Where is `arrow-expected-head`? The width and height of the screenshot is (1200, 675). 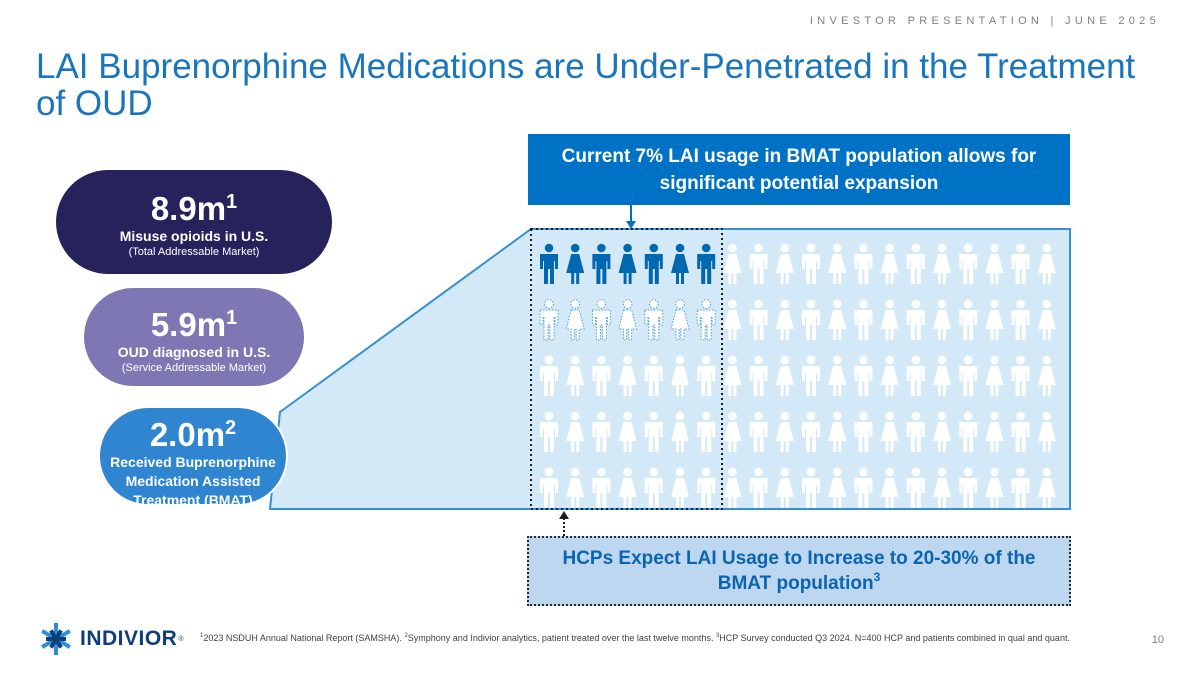
arrow-expected-head is located at coordinates (564, 515).